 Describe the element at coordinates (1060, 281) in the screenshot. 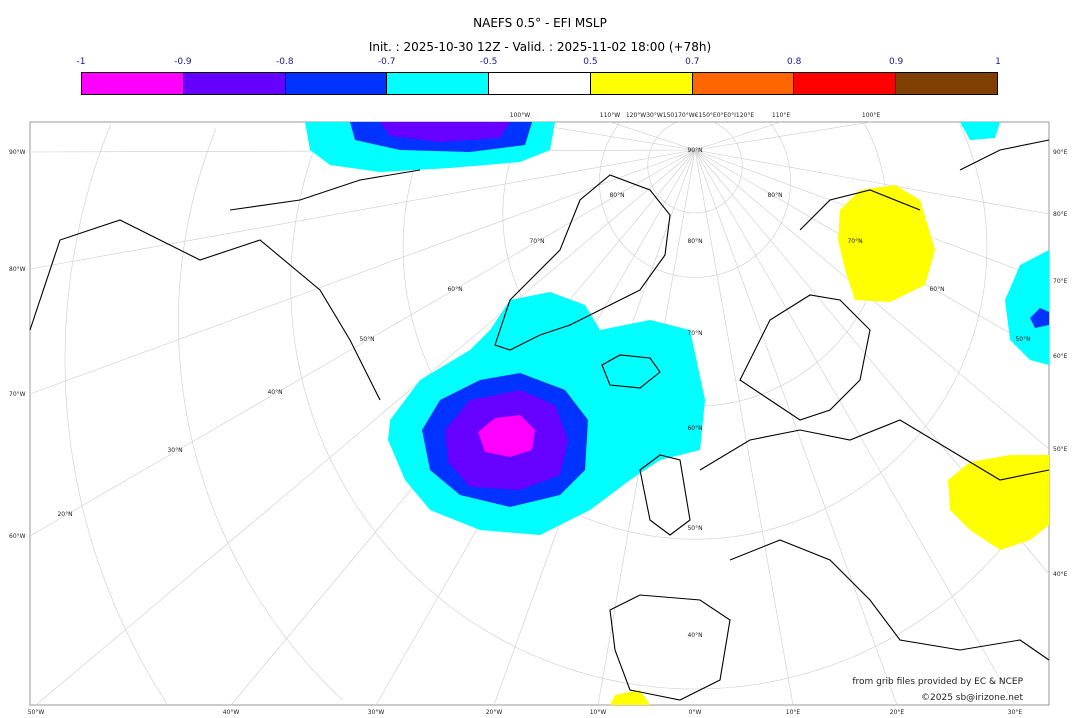

I see `coord-label: 70°E` at that location.